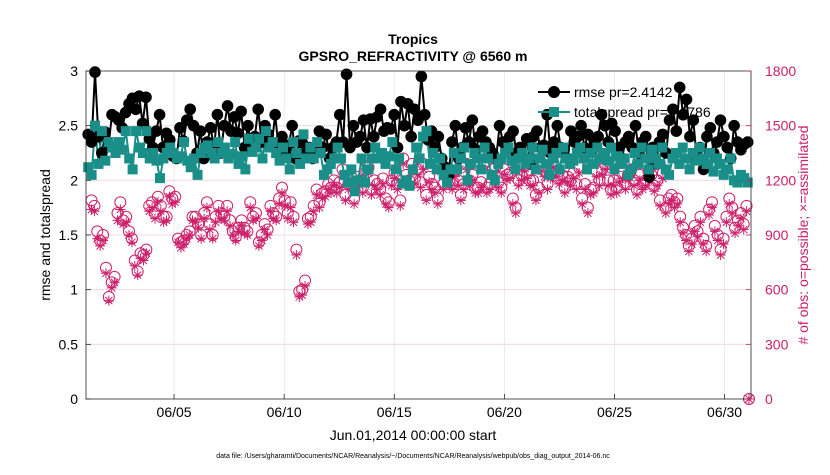 The image size is (830, 475). What do you see at coordinates (777, 290) in the screenshot?
I see `y-right-tick-label: 600` at bounding box center [777, 290].